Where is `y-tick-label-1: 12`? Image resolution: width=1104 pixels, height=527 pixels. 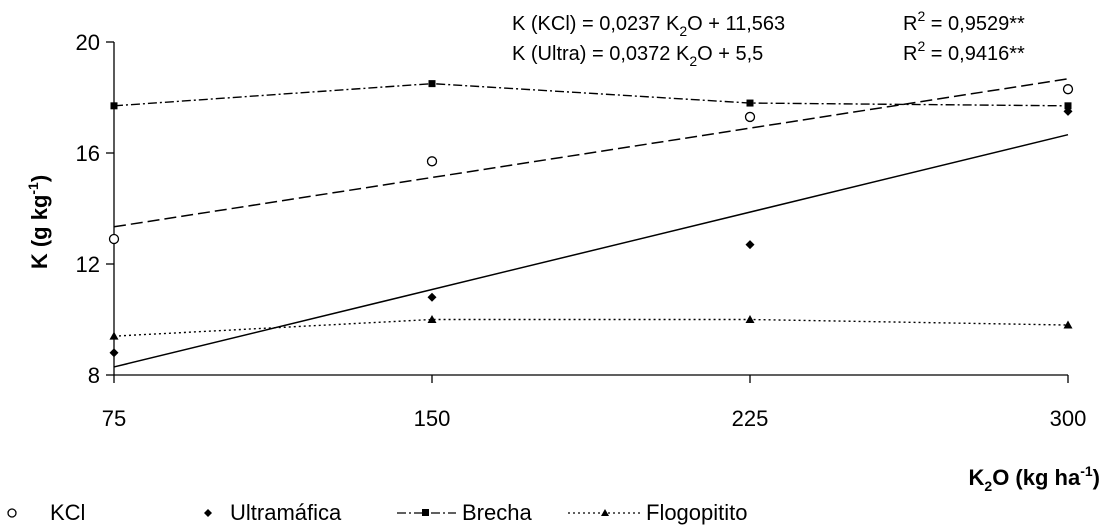
y-tick-label-1: 12 is located at coordinates (88, 264).